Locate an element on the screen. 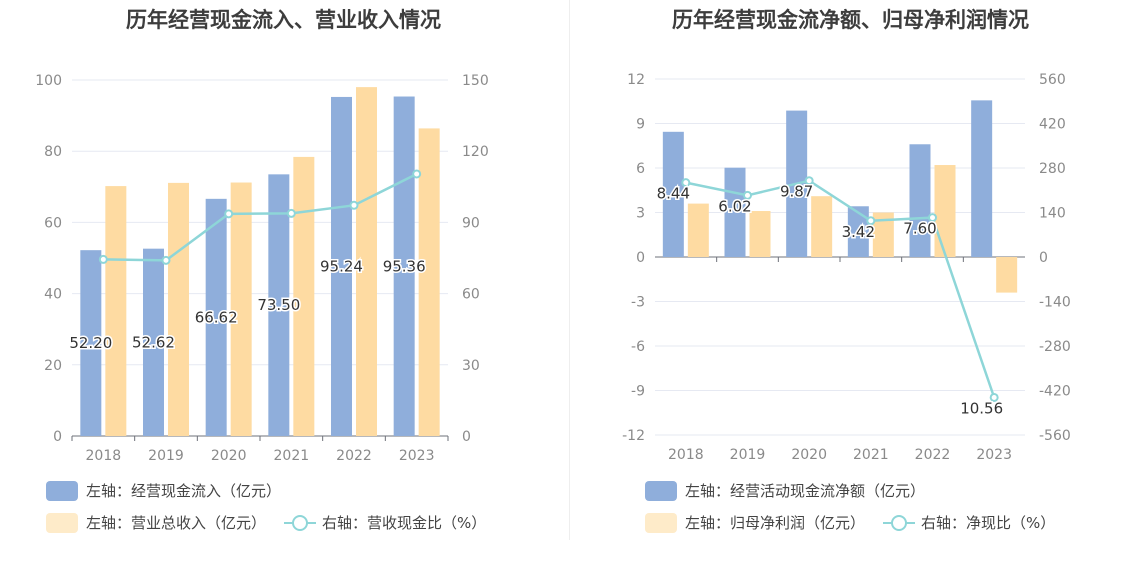 Image resolution: width=1134 pixels, height=582 pixels. legend-item-net-cash-flow: 左轴：经营活动现金流净额（亿元） is located at coordinates (785, 490).